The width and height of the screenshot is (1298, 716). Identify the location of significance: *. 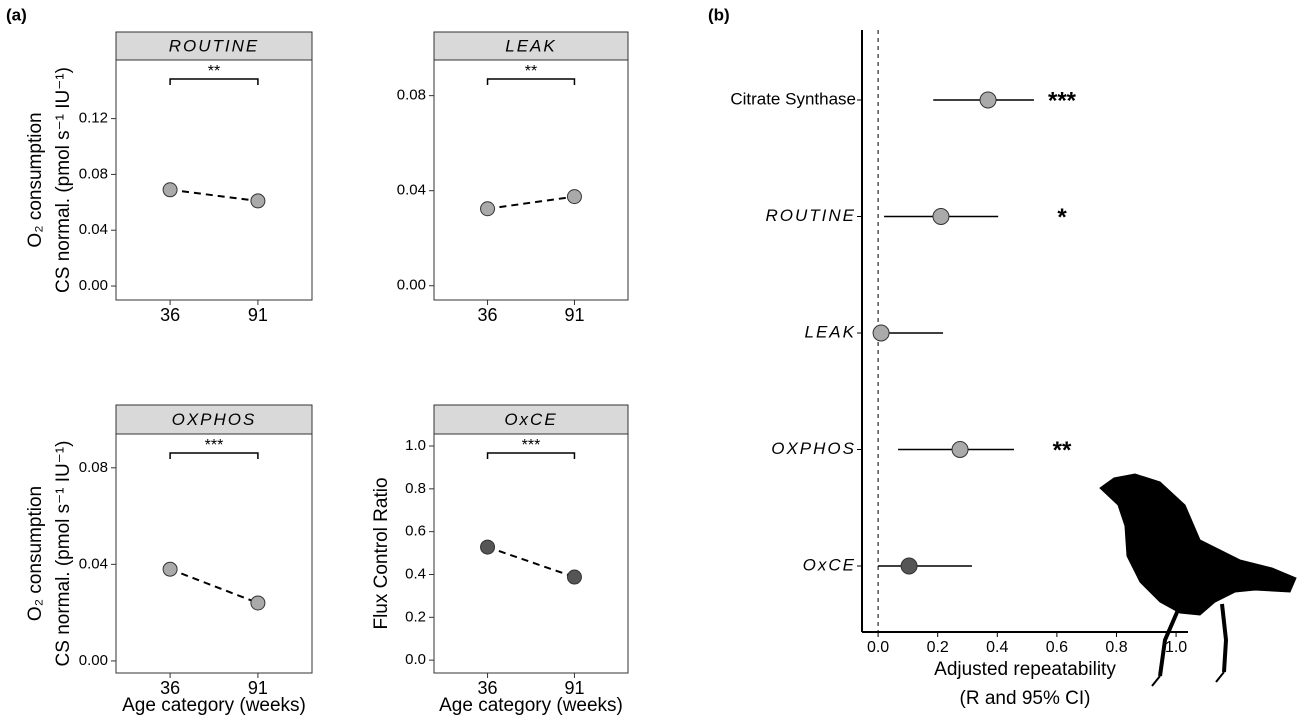
(1062, 217).